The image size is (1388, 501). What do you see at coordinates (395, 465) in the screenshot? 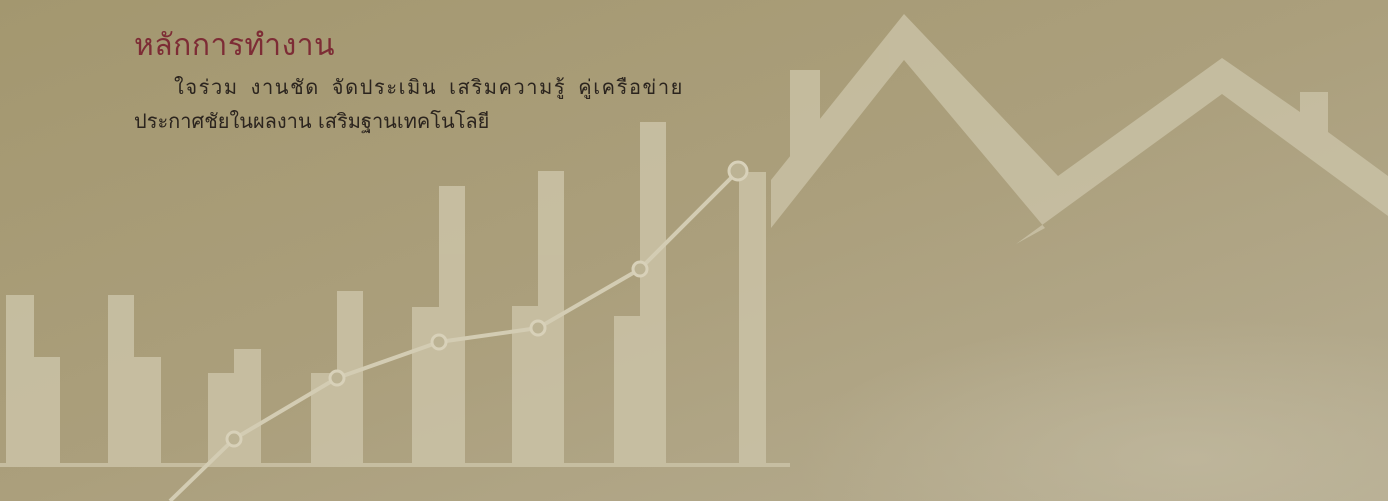
I see `chart-baseline` at bounding box center [395, 465].